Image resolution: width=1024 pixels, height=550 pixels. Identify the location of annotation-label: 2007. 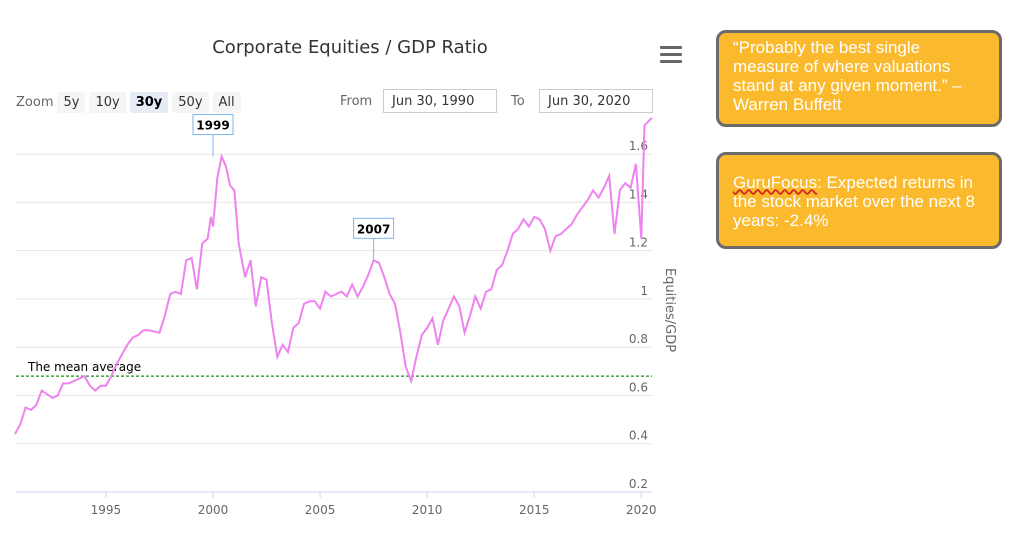
(373, 229).